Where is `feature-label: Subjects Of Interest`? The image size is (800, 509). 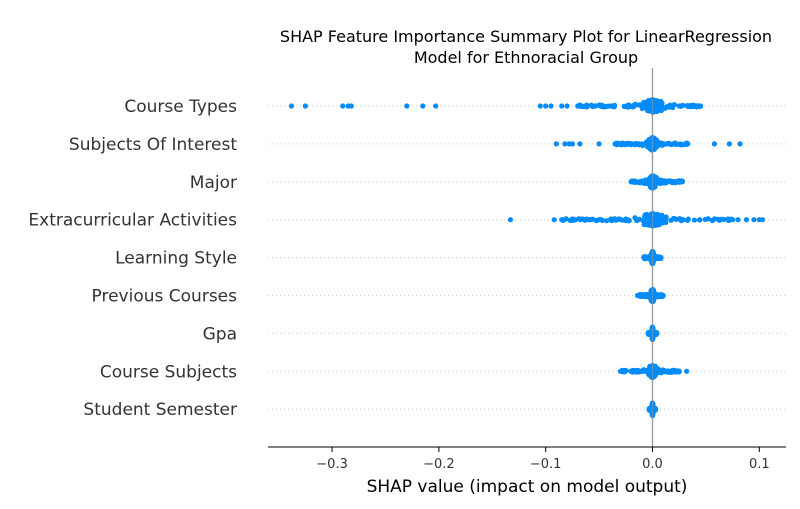
feature-label: Subjects Of Interest is located at coordinates (153, 145).